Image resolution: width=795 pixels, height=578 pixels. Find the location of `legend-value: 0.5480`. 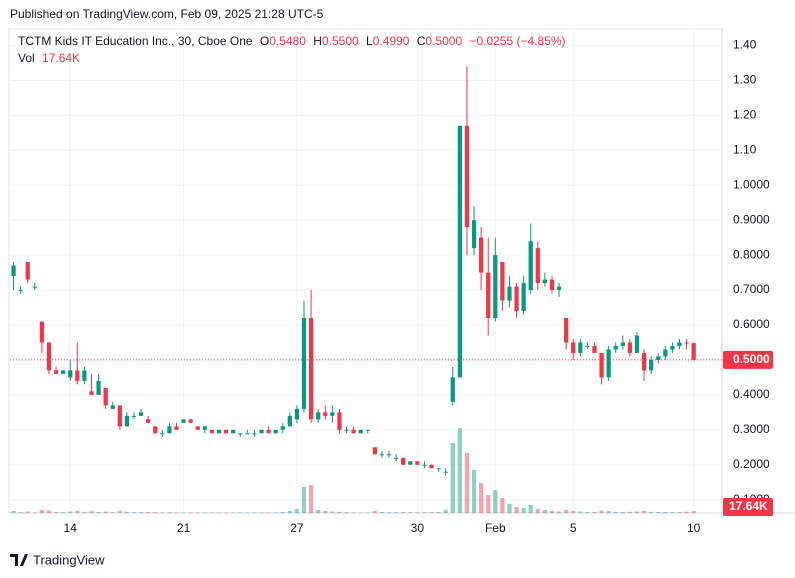

legend-value: 0.5480 is located at coordinates (287, 41).